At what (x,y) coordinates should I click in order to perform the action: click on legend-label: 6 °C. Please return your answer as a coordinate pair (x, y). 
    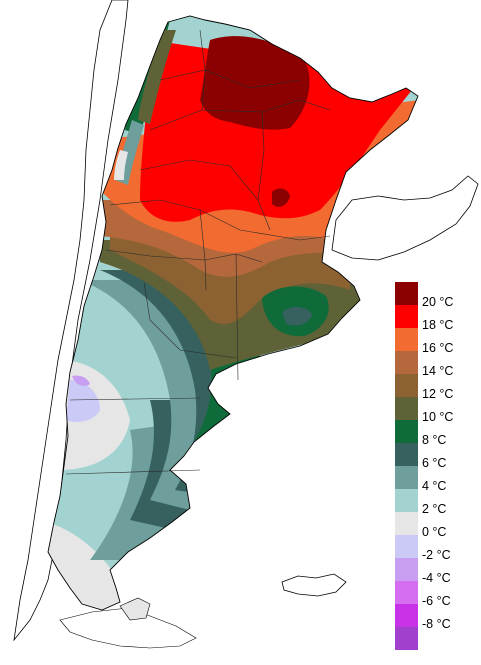
    Looking at the image, I should click on (434, 463).